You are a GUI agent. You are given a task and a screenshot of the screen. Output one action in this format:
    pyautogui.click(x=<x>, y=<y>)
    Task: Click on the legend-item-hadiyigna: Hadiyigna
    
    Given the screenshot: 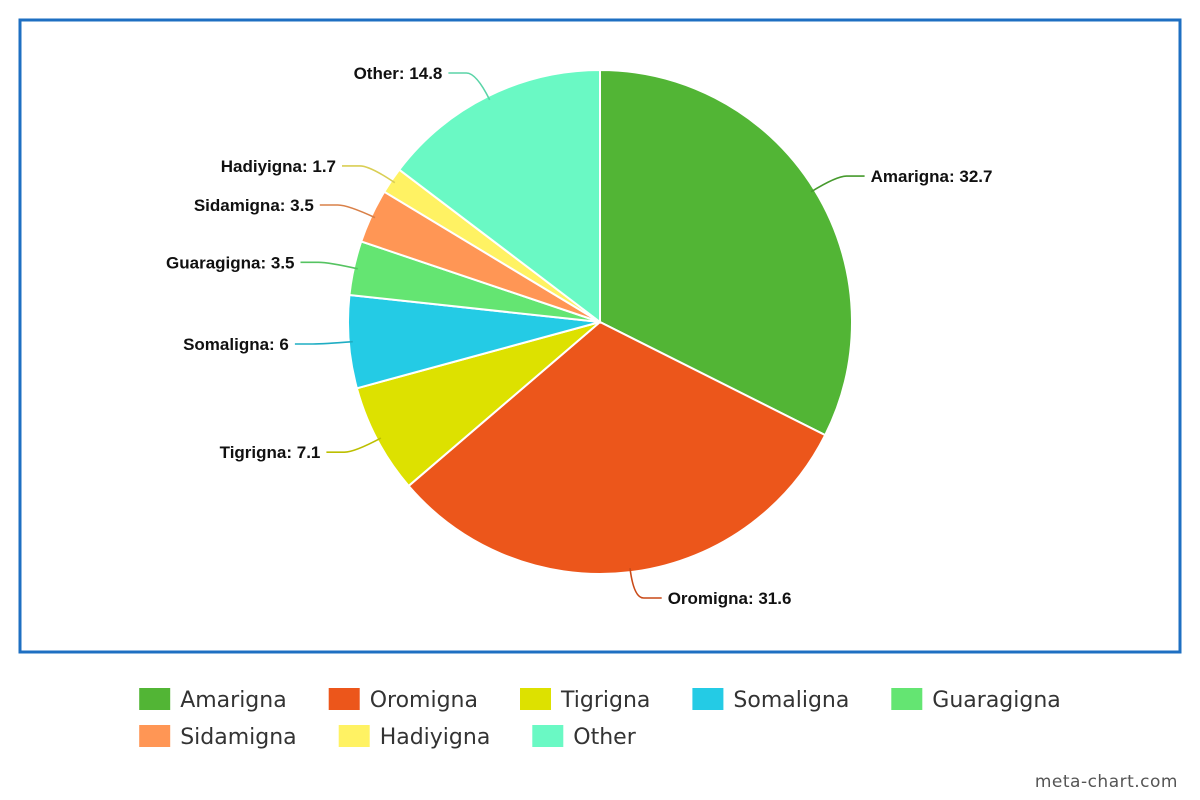 What is the action you would take?
    pyautogui.click(x=414, y=737)
    